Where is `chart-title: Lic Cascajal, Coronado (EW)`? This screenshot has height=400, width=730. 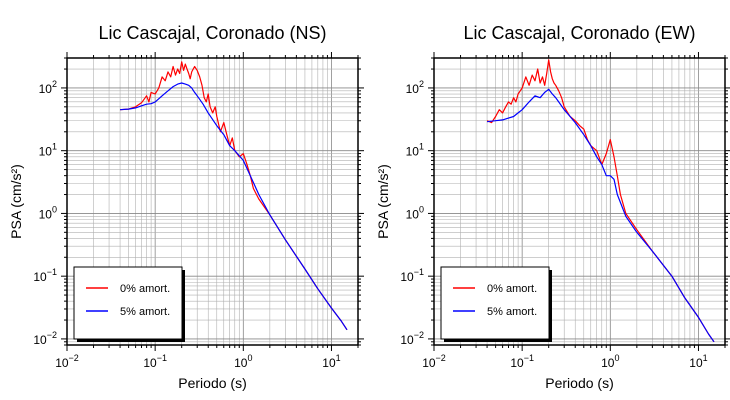 chart-title: Lic Cascajal, Coronado (EW) is located at coordinates (579, 33).